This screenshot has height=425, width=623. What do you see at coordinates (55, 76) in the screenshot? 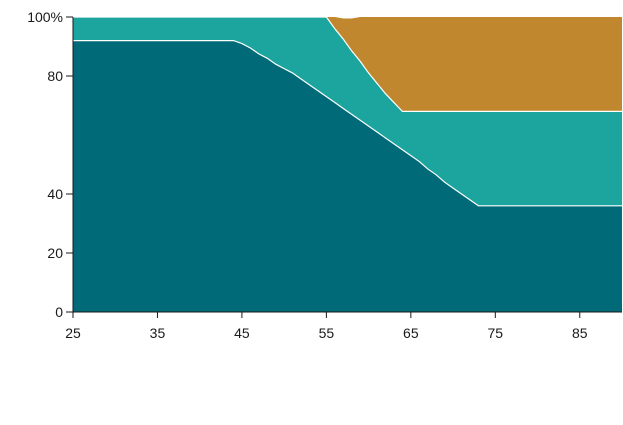
I see `y-tick-label: 80` at bounding box center [55, 76].